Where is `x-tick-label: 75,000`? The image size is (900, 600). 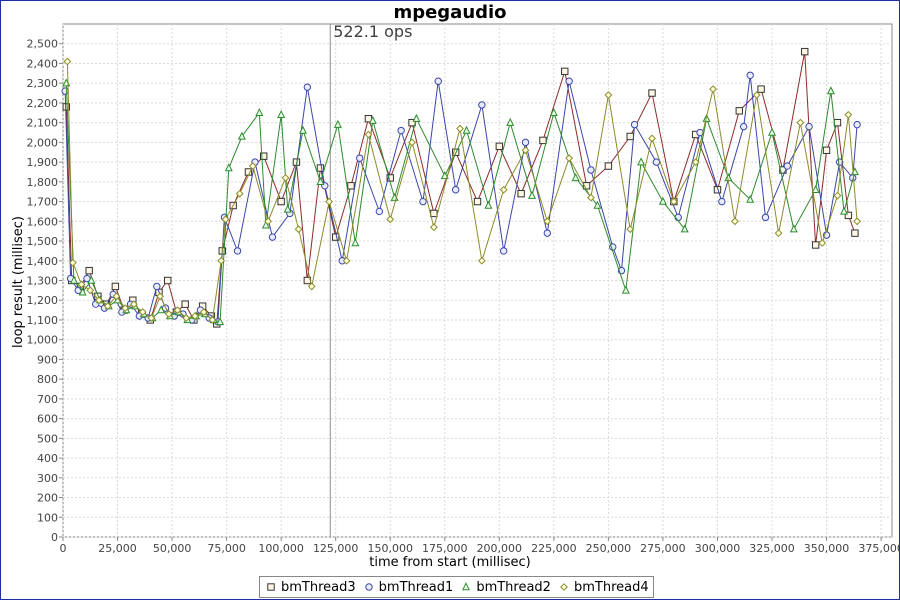
x-tick-label: 75,000 is located at coordinates (226, 548).